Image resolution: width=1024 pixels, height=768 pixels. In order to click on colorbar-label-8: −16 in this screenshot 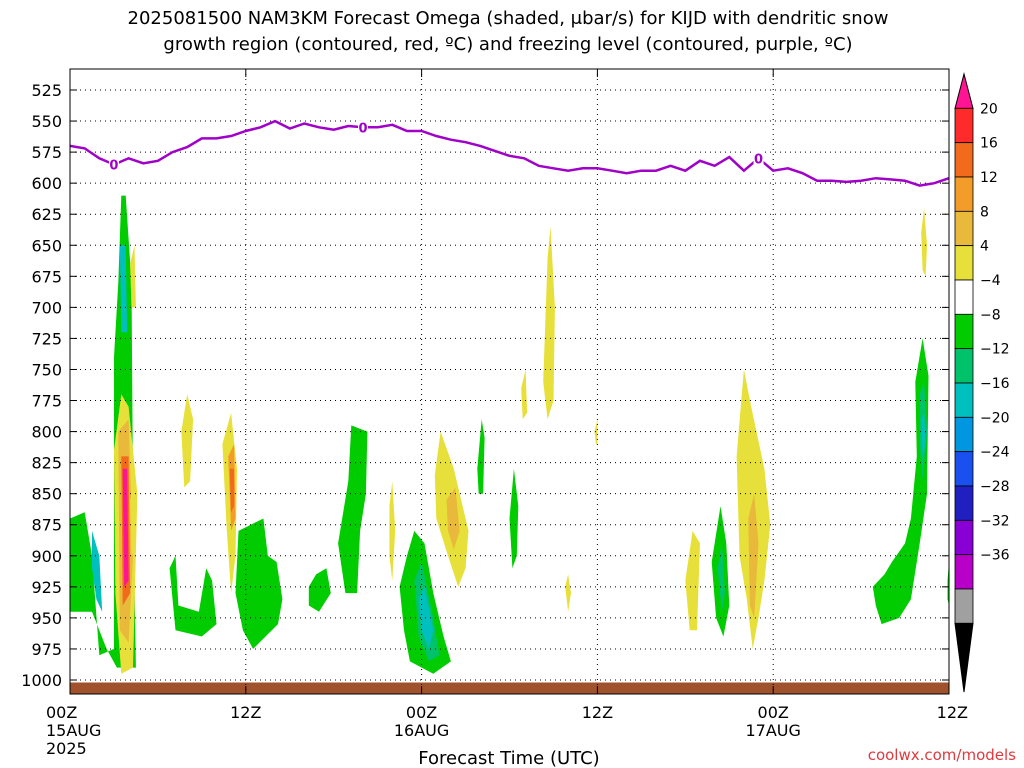, I will do `click(995, 384)`.